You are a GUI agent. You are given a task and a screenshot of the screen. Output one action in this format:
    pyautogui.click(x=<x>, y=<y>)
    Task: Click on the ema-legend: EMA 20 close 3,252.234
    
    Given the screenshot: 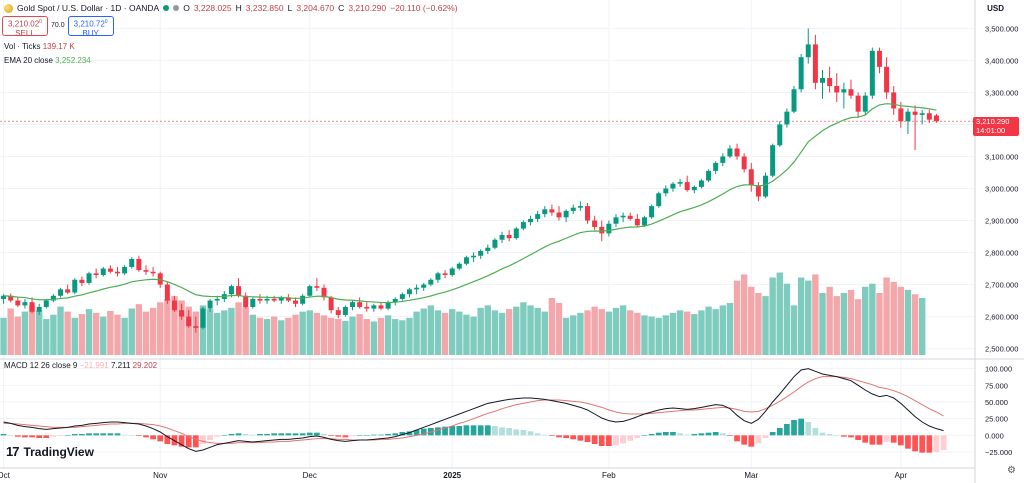 What is the action you would take?
    pyautogui.click(x=47, y=61)
    